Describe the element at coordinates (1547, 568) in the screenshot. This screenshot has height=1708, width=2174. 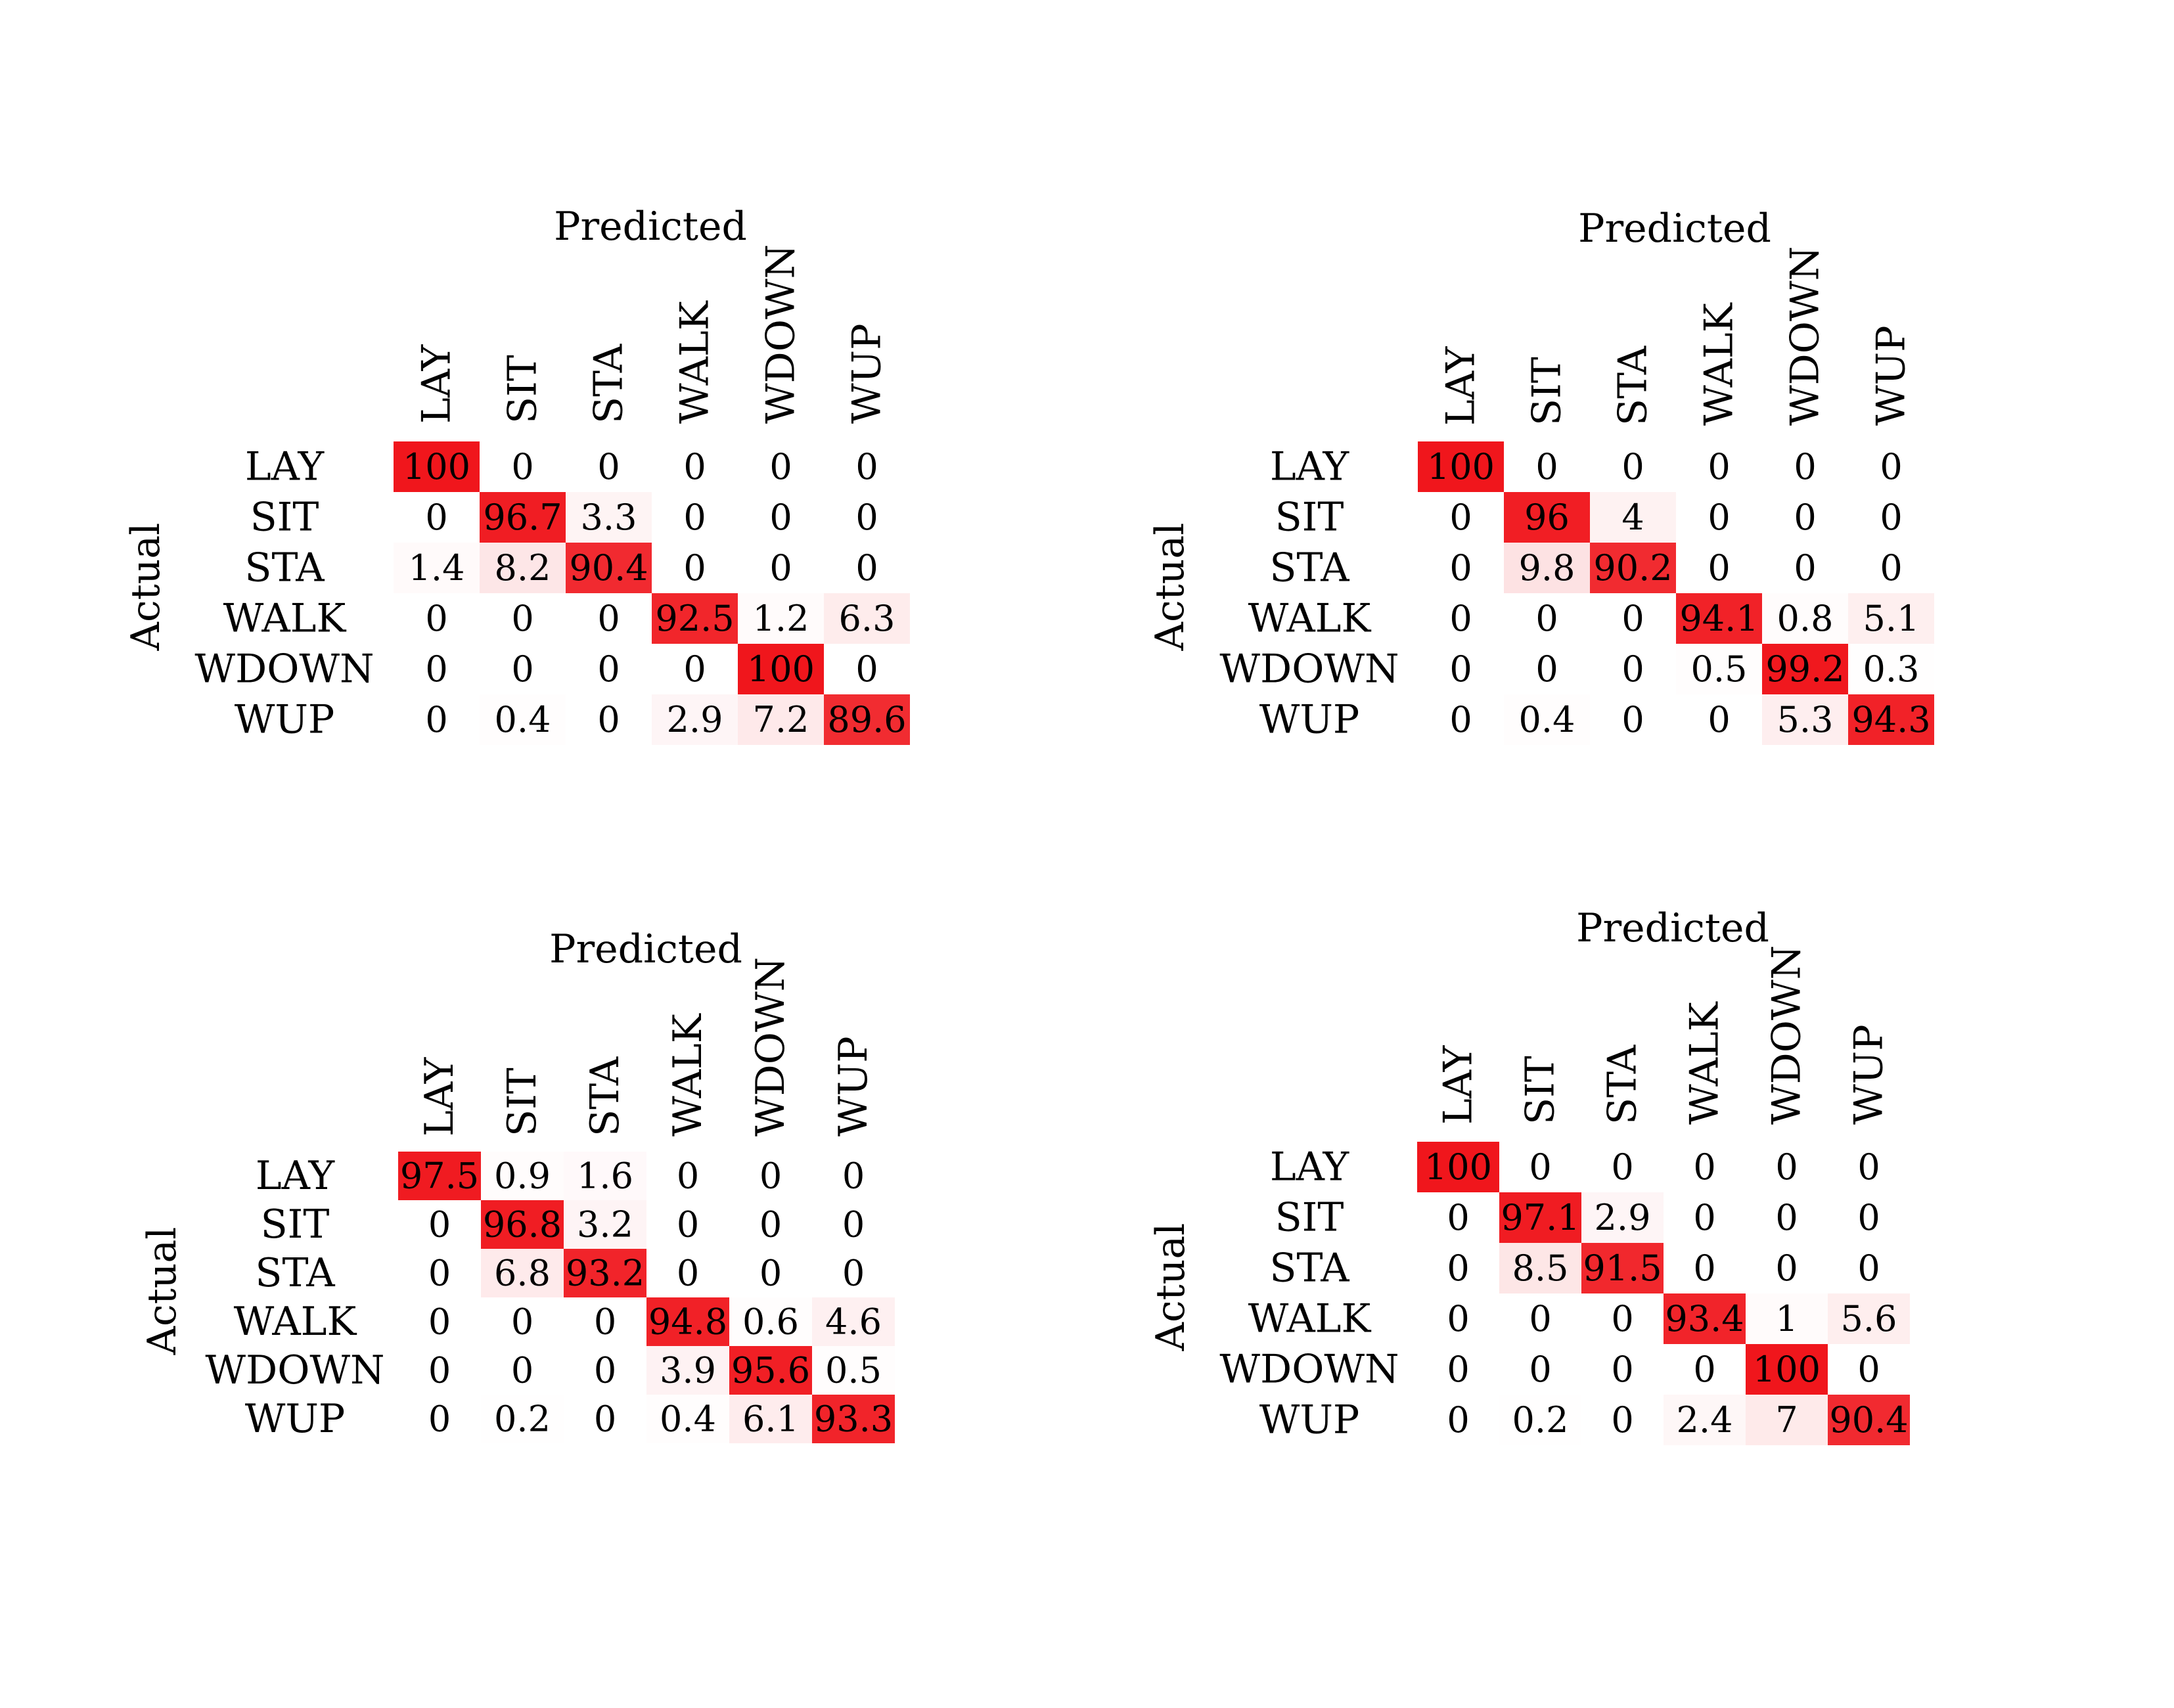
I see `cell-value-label: 9.8` at that location.